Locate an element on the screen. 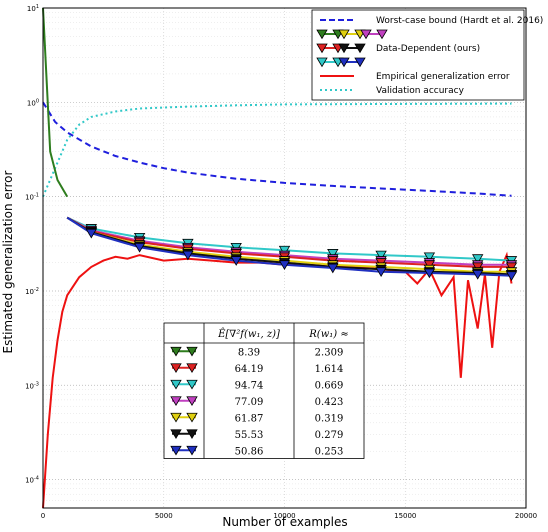  legend-label: Worst-case bound (Hardt et al. 2016) is located at coordinates (459, 21).